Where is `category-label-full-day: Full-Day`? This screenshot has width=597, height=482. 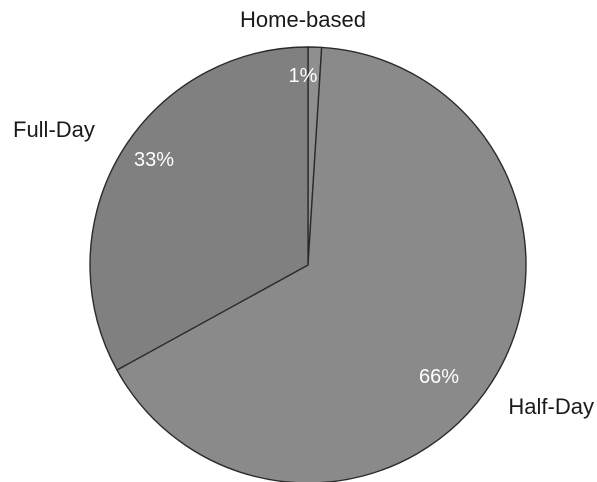
category-label-full-day: Full-Day is located at coordinates (54, 129).